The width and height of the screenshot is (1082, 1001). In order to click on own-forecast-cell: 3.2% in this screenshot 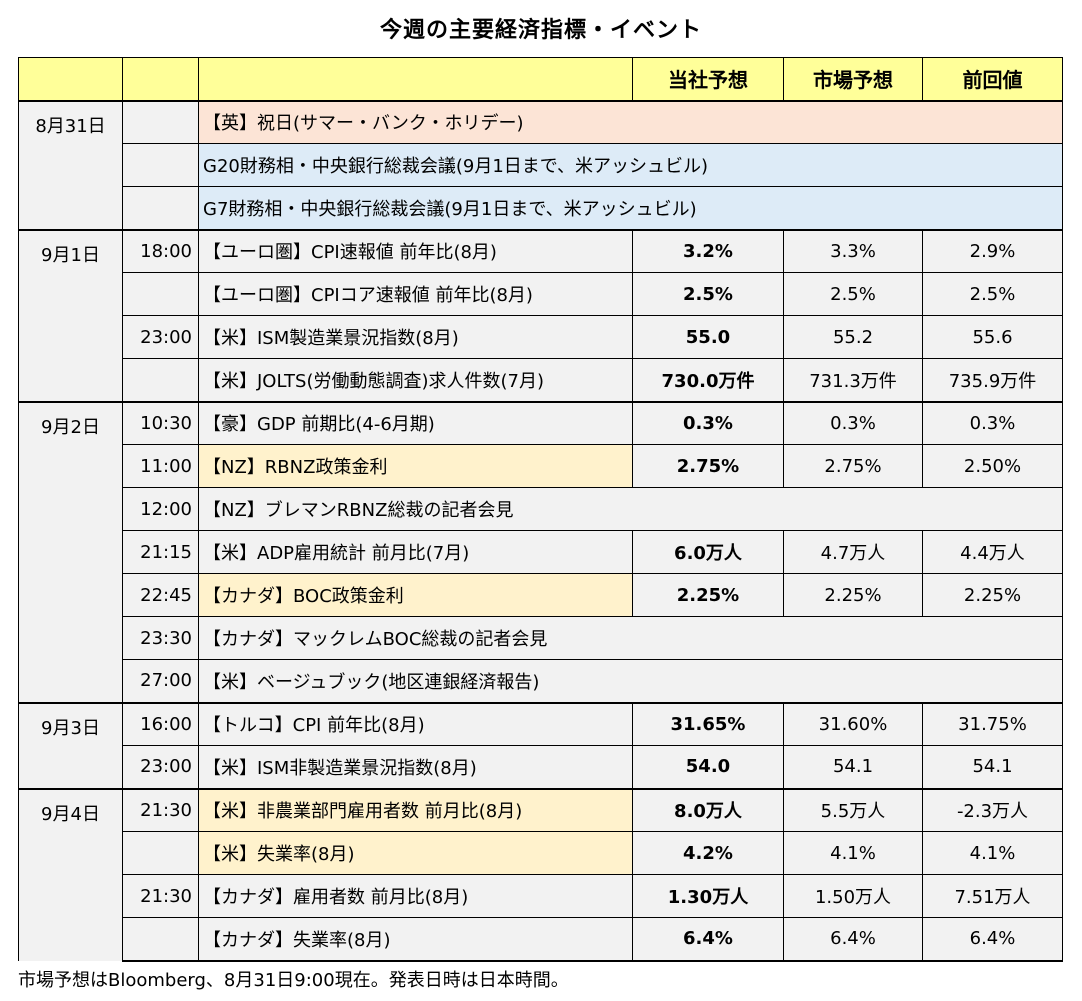, I will do `click(708, 250)`.